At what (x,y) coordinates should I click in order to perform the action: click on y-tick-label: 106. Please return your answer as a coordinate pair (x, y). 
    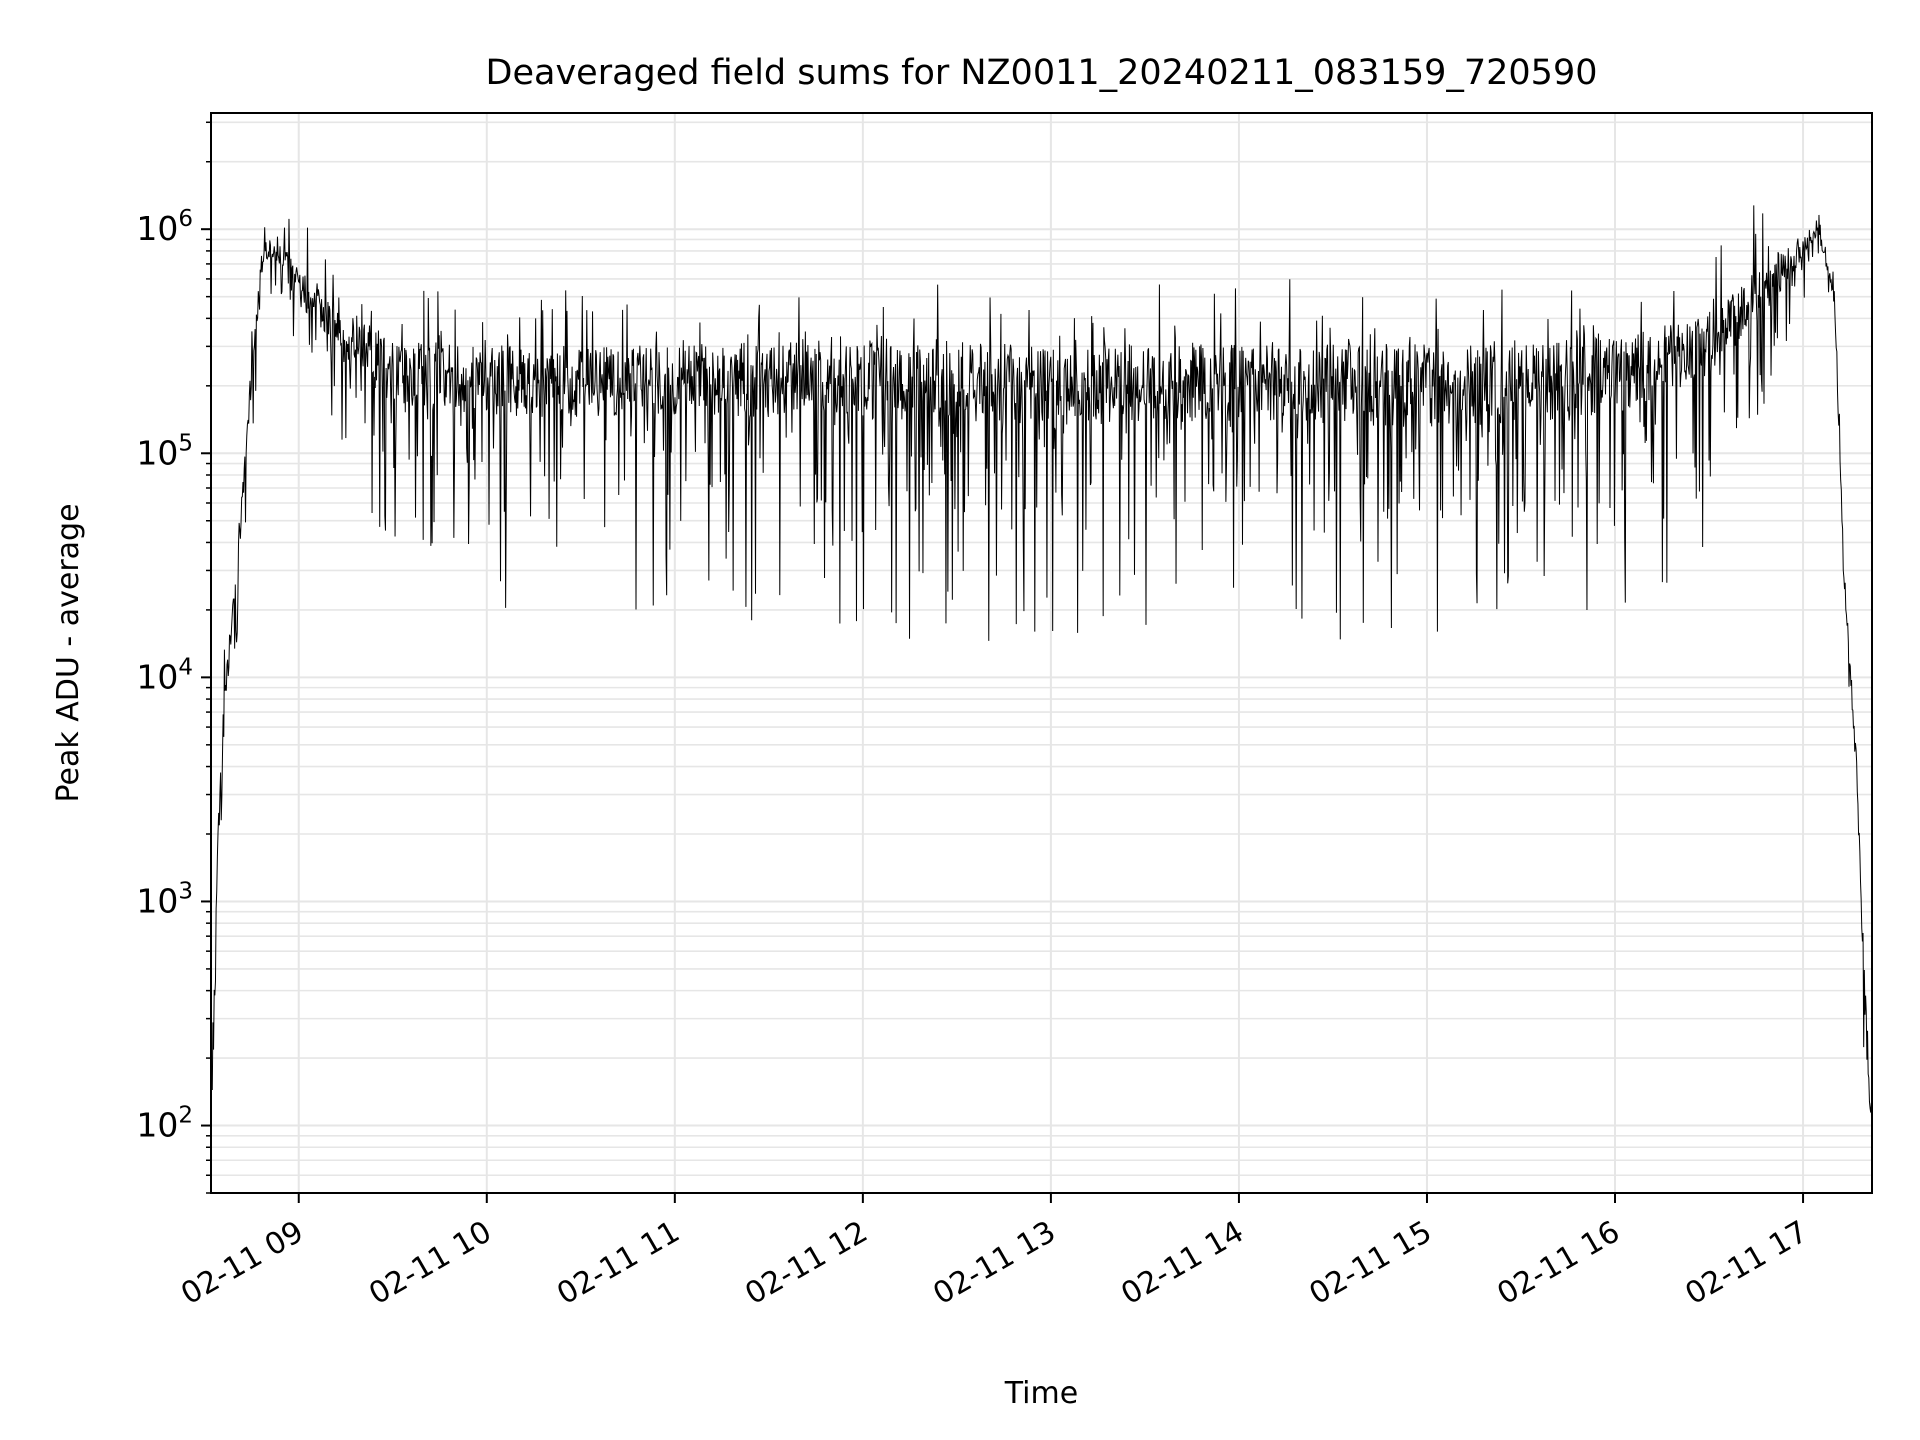
    Looking at the image, I should click on (164, 227).